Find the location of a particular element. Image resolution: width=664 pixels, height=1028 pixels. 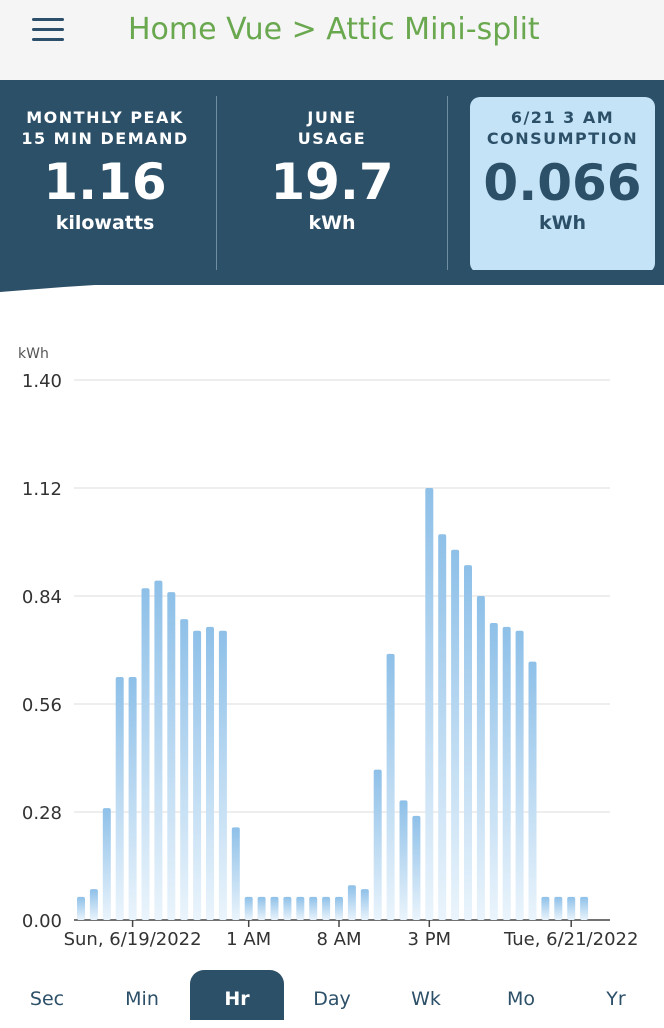

y-tick-label: 0.28 is located at coordinates (42, 813).